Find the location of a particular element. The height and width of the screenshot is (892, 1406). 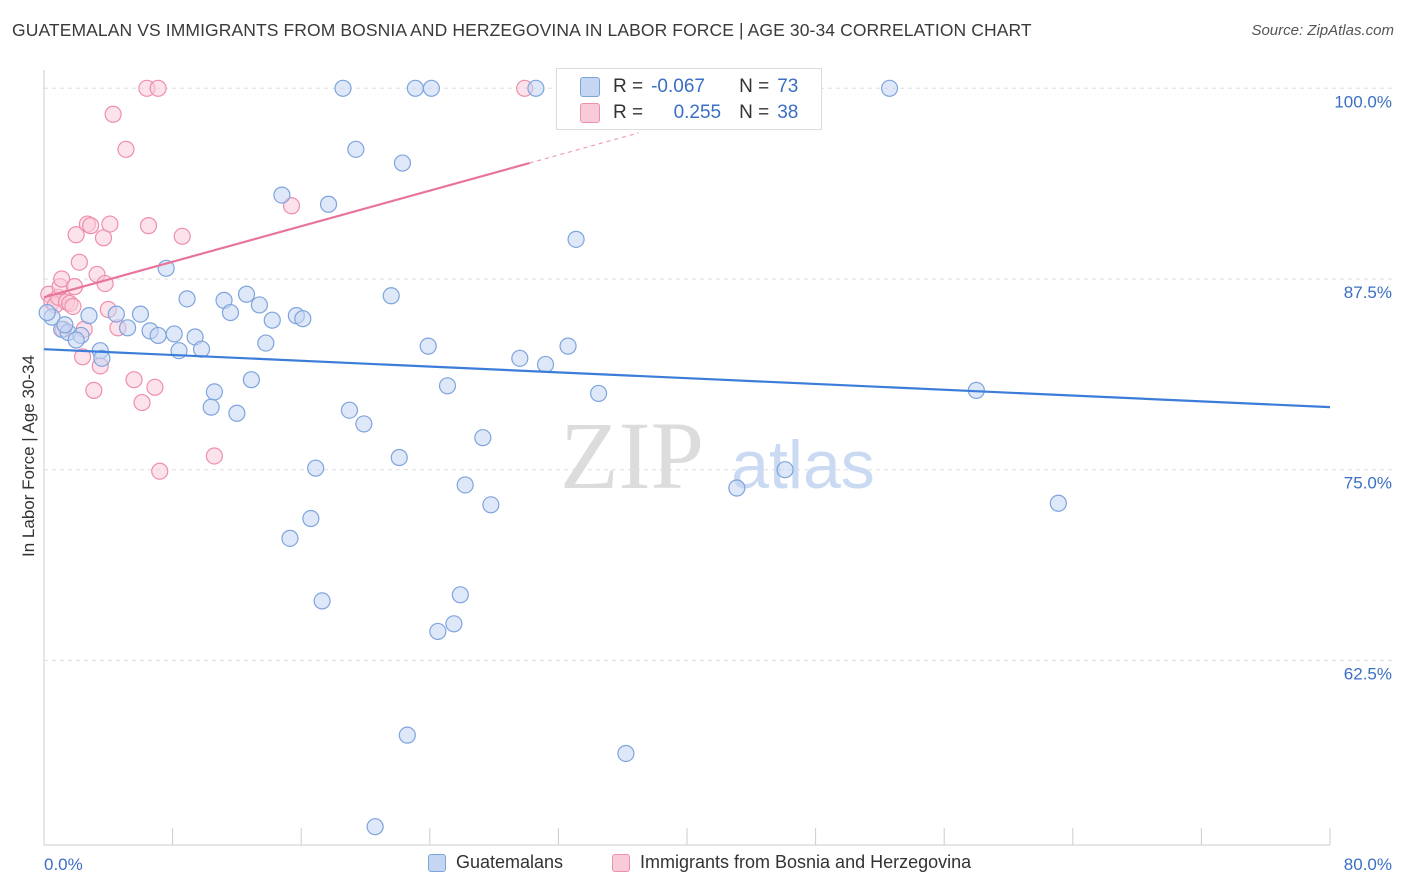

stats-row-guatemalans: R = -0.067 N = 73 is located at coordinates (689, 87).